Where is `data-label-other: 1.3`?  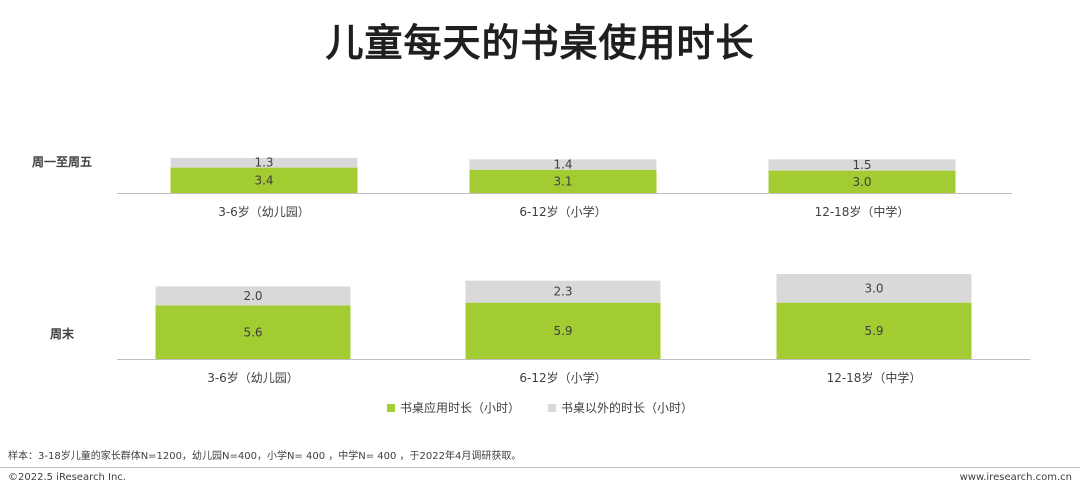
data-label-other: 1.3 is located at coordinates (263, 163).